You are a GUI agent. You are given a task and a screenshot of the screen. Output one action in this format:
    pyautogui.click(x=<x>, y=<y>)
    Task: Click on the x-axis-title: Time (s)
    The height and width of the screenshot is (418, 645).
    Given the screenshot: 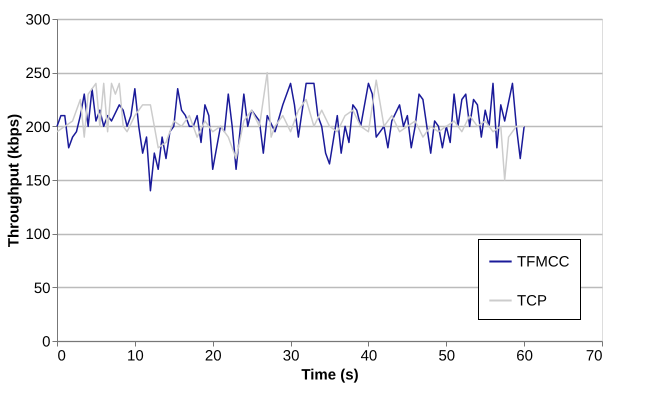 What is the action you would take?
    pyautogui.click(x=330, y=375)
    